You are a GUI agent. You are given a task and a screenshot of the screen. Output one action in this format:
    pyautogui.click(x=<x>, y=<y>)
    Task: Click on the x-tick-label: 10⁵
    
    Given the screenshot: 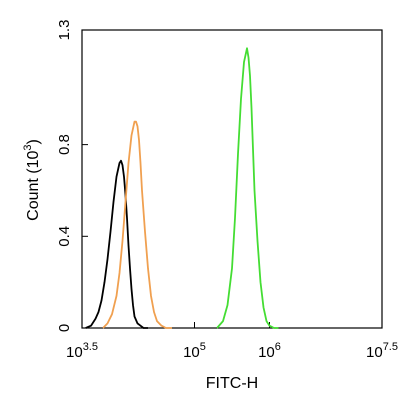 What is the action you would take?
    pyautogui.click(x=194, y=351)
    